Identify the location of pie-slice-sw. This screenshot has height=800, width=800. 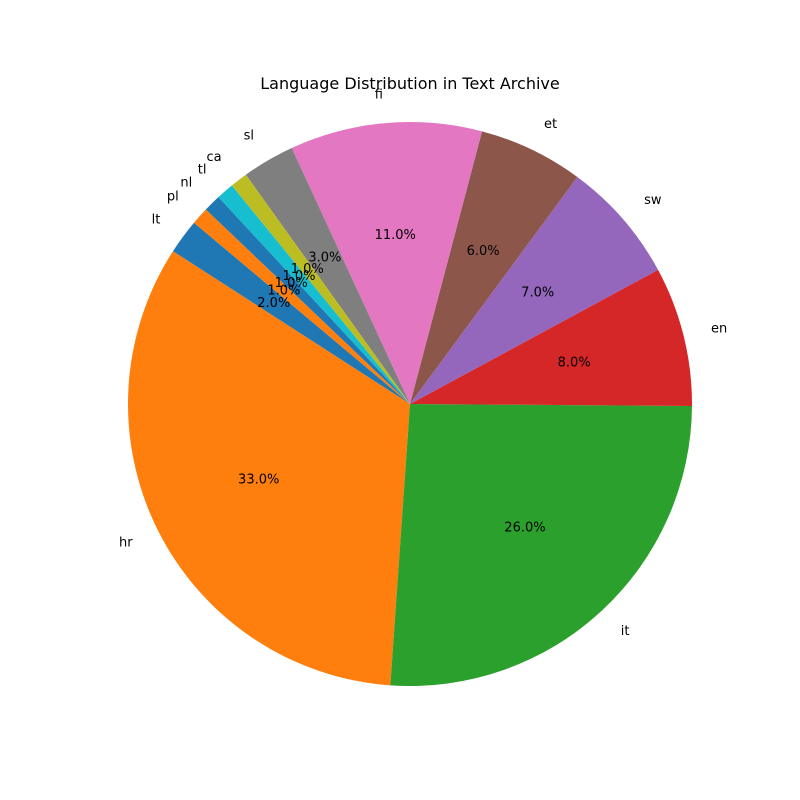
(534, 290).